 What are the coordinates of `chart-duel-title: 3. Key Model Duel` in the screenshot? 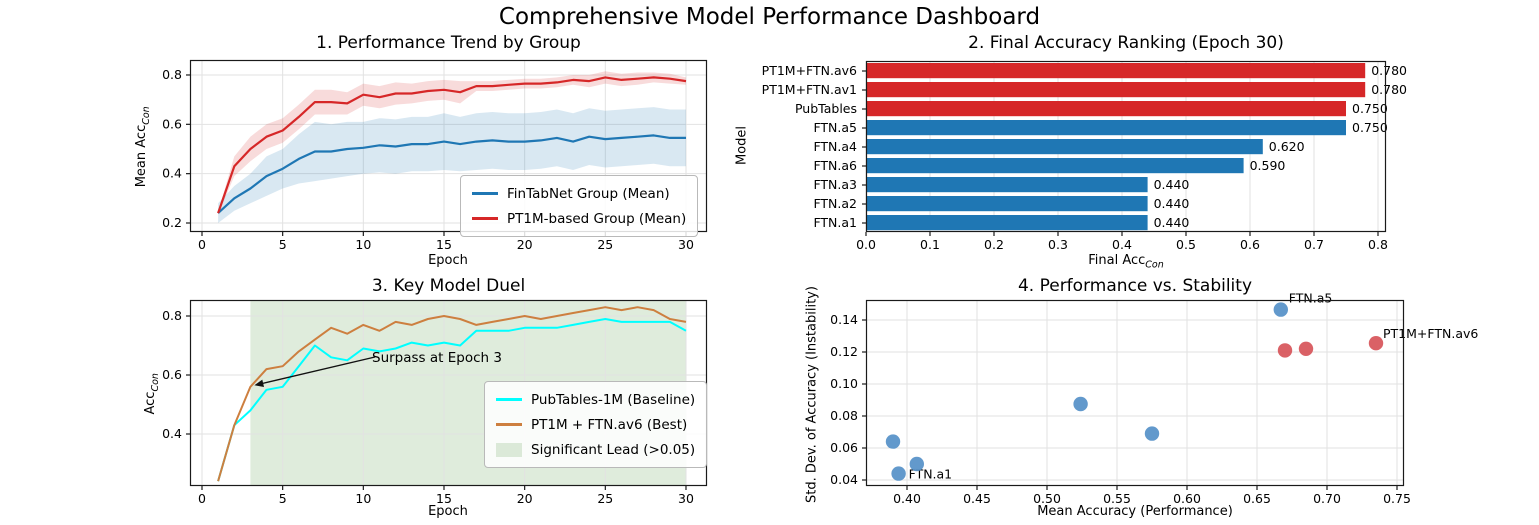 It's located at (448, 286).